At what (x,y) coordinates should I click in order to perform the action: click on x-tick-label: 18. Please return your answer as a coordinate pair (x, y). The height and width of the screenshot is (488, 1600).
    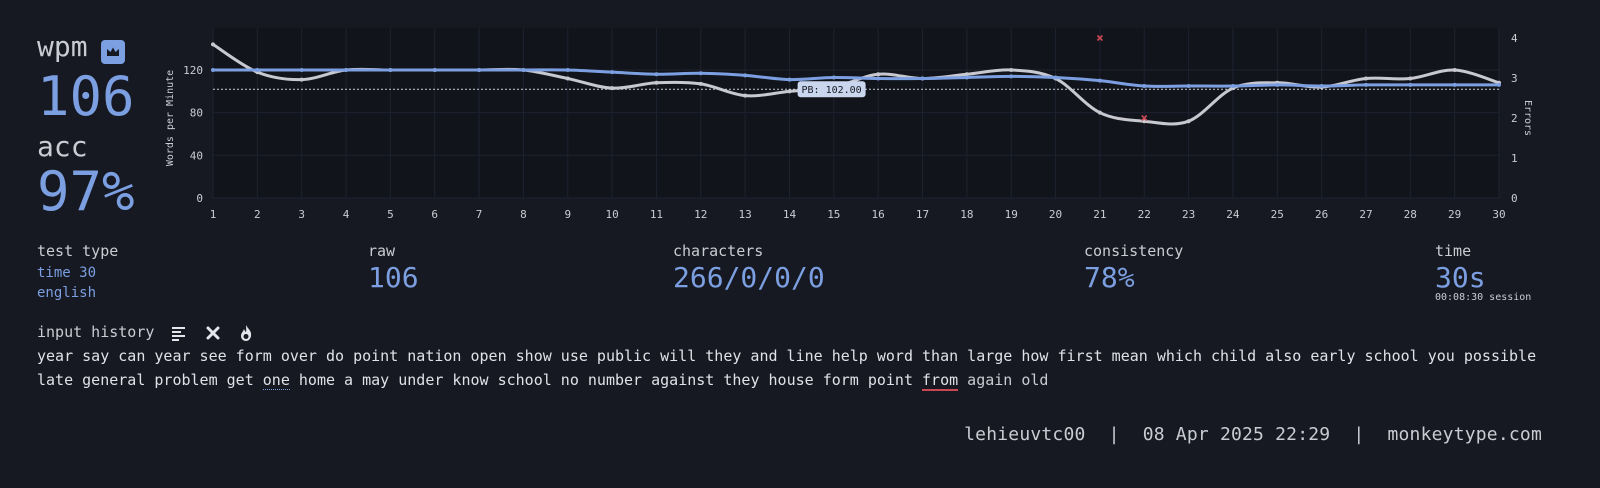
    Looking at the image, I should click on (966, 214).